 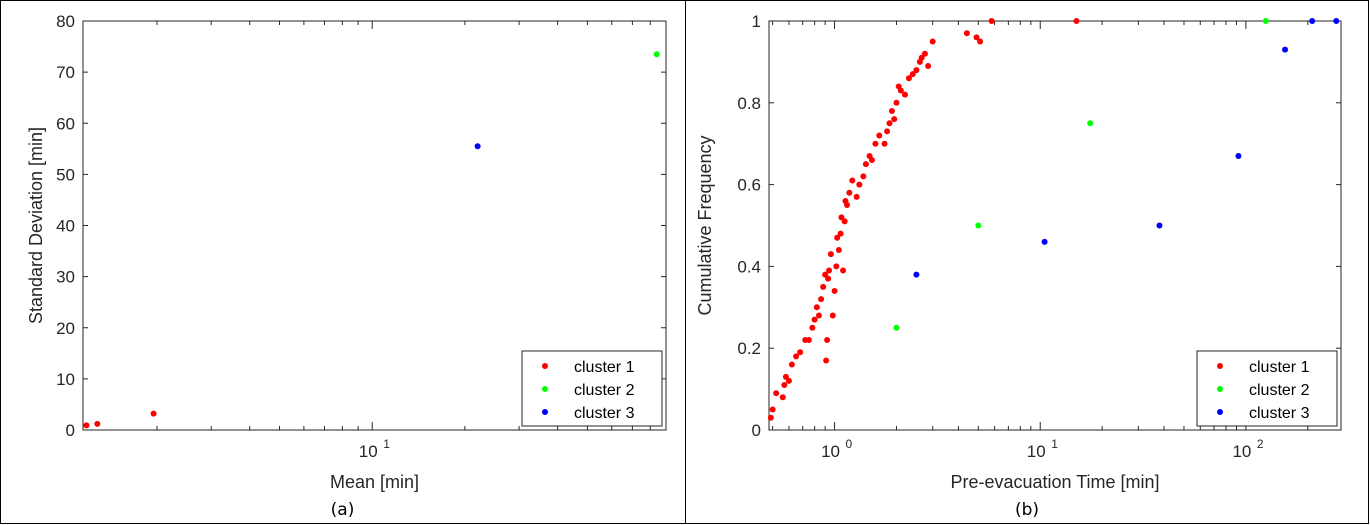 I want to click on caption-b: (b), so click(x=1027, y=510).